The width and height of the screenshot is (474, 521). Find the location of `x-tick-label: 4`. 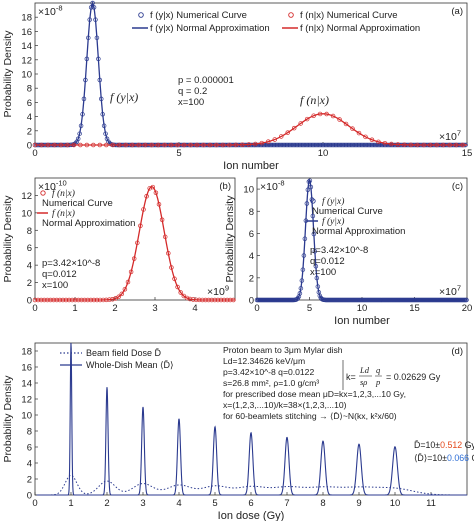

x-tick-label: 4 is located at coordinates (178, 503).